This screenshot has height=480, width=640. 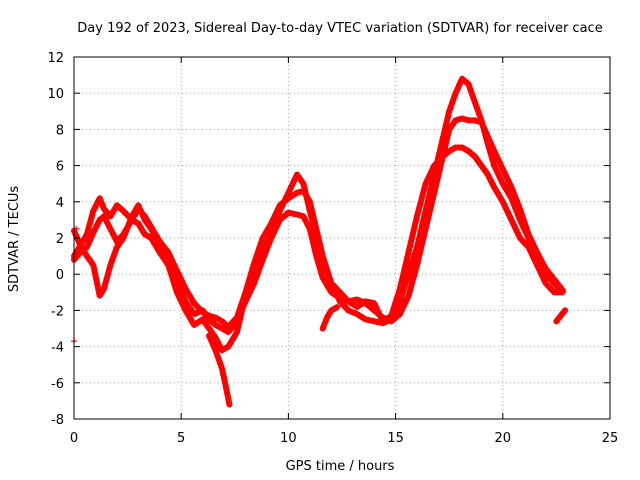 What do you see at coordinates (55, 58) in the screenshot?
I see `y-tick-label: 12` at bounding box center [55, 58].